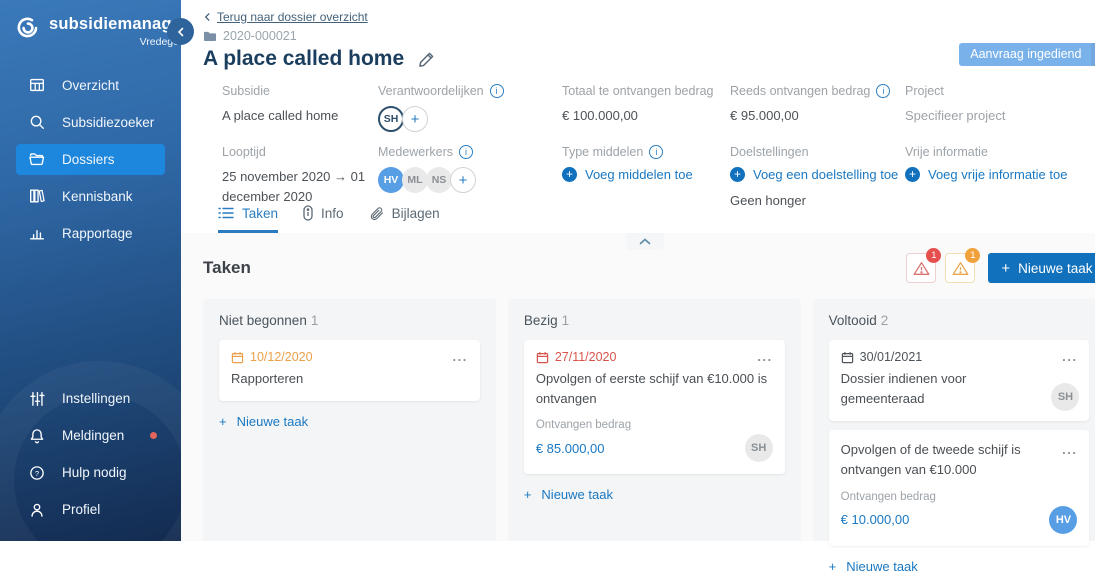  I want to click on sidebar-item-instellingen: Instellingen, so click(90, 398).